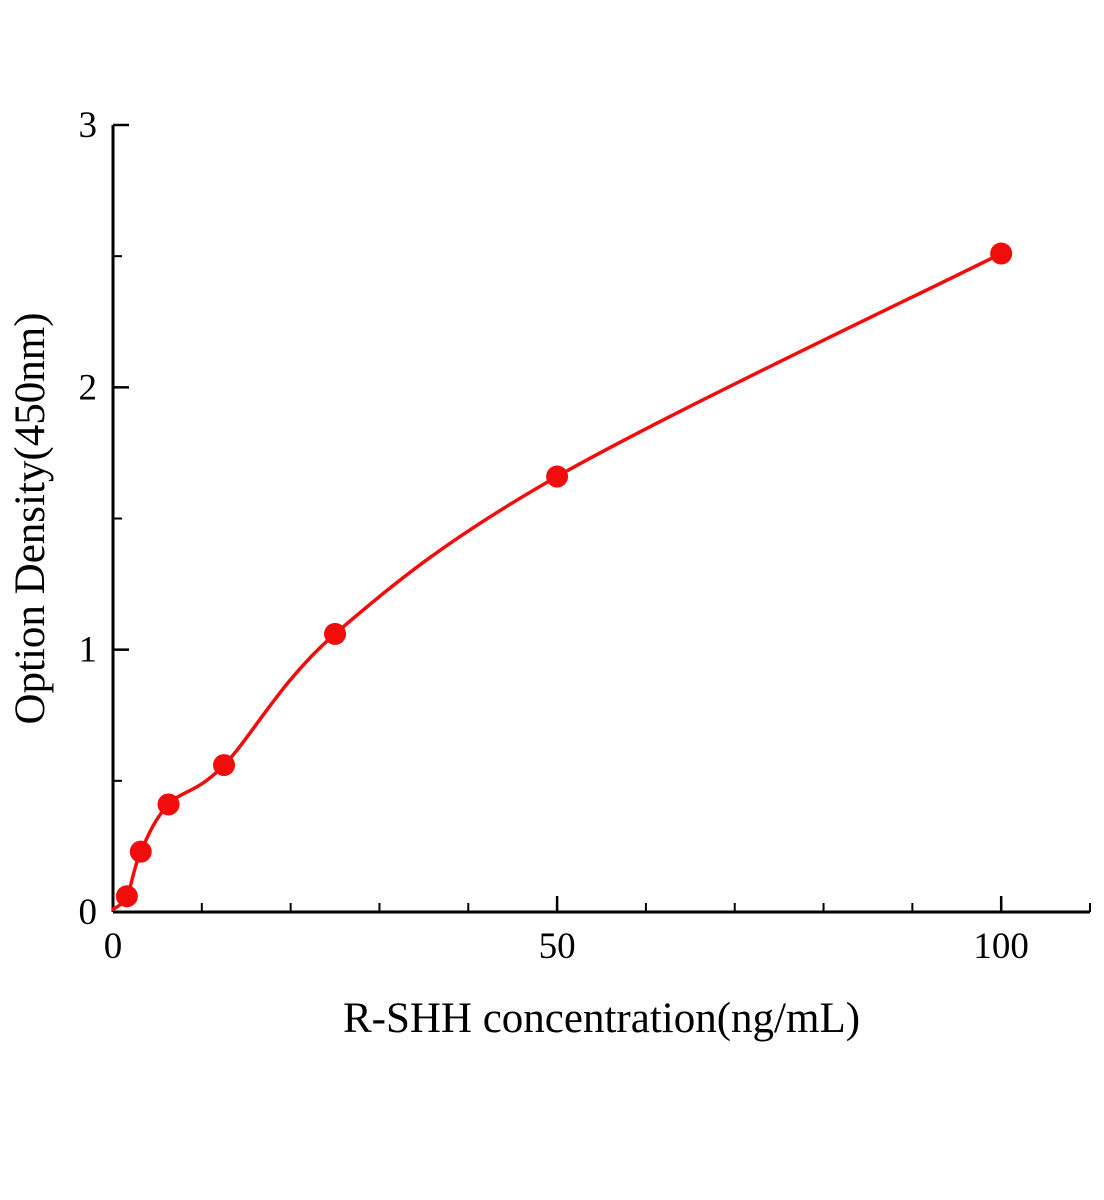 This screenshot has height=1200, width=1104. Describe the element at coordinates (601, 1018) in the screenshot. I see `x-axis-title: R-SHH concentration(ng/mL)` at that location.